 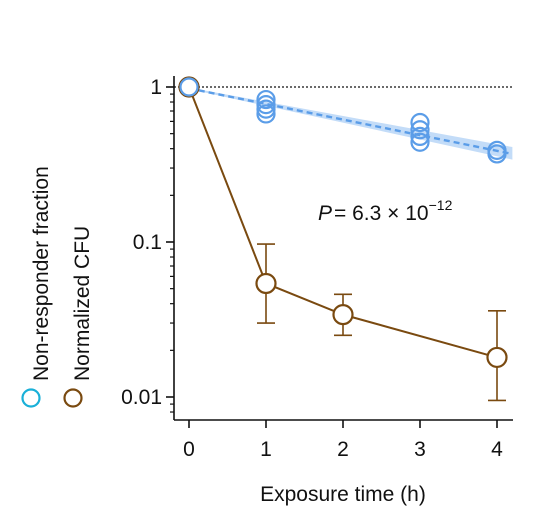 I want to click on fit-confidence-band, so click(x=351, y=123).